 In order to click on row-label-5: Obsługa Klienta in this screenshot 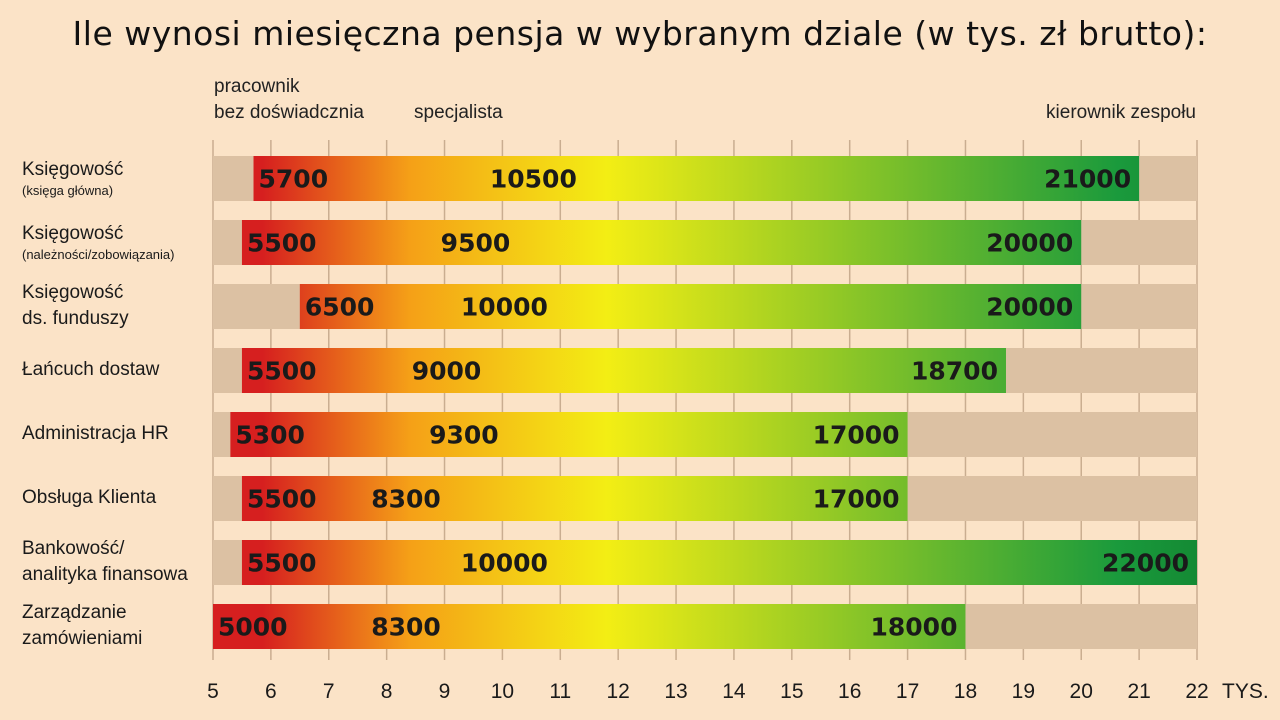, I will do `click(89, 498)`.